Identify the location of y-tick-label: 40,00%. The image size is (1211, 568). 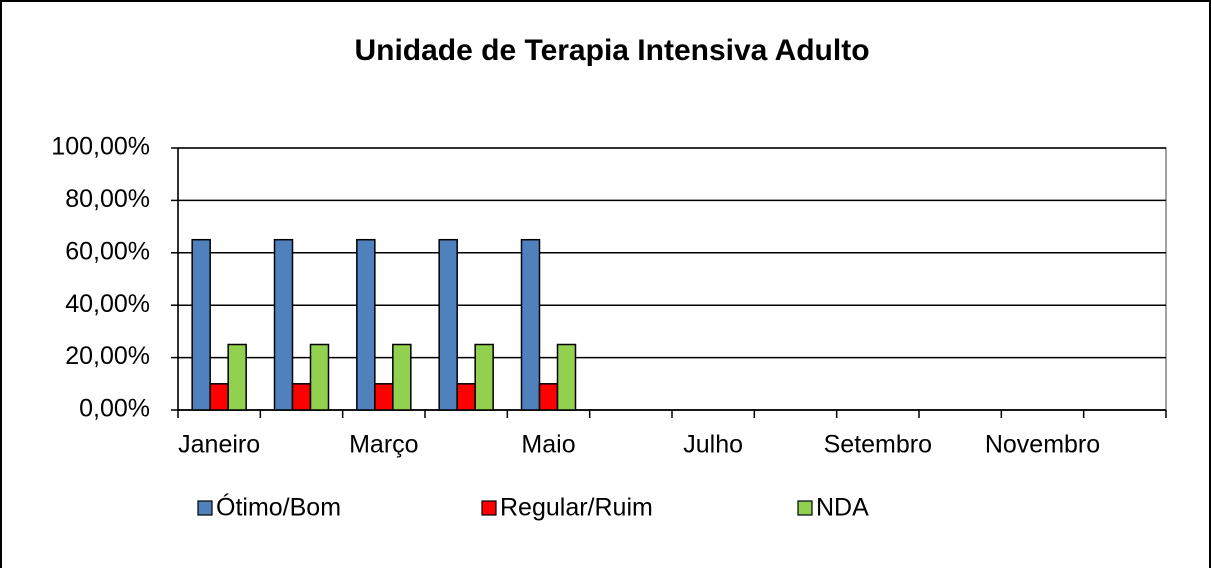
(107, 304).